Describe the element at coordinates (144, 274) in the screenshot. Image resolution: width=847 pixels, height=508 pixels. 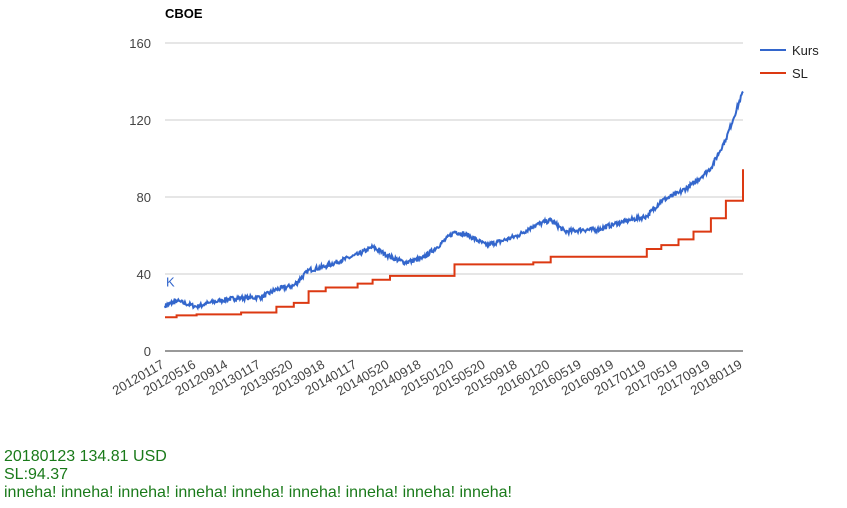
I see `y-tick-label: 40` at that location.